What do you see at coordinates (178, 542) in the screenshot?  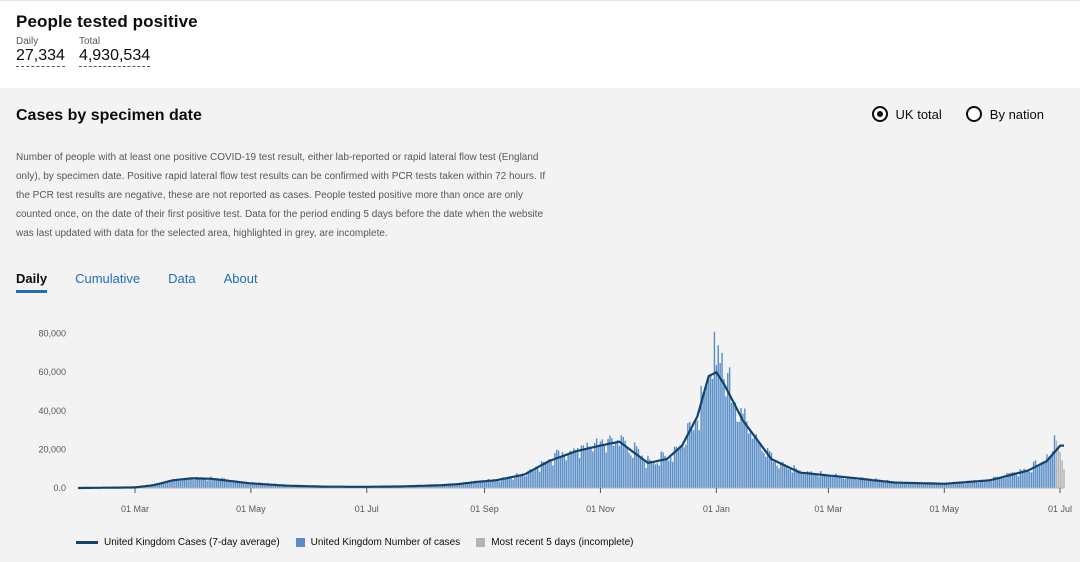 I see `legend-item-average: United Kingdom Cases (7-day average)` at bounding box center [178, 542].